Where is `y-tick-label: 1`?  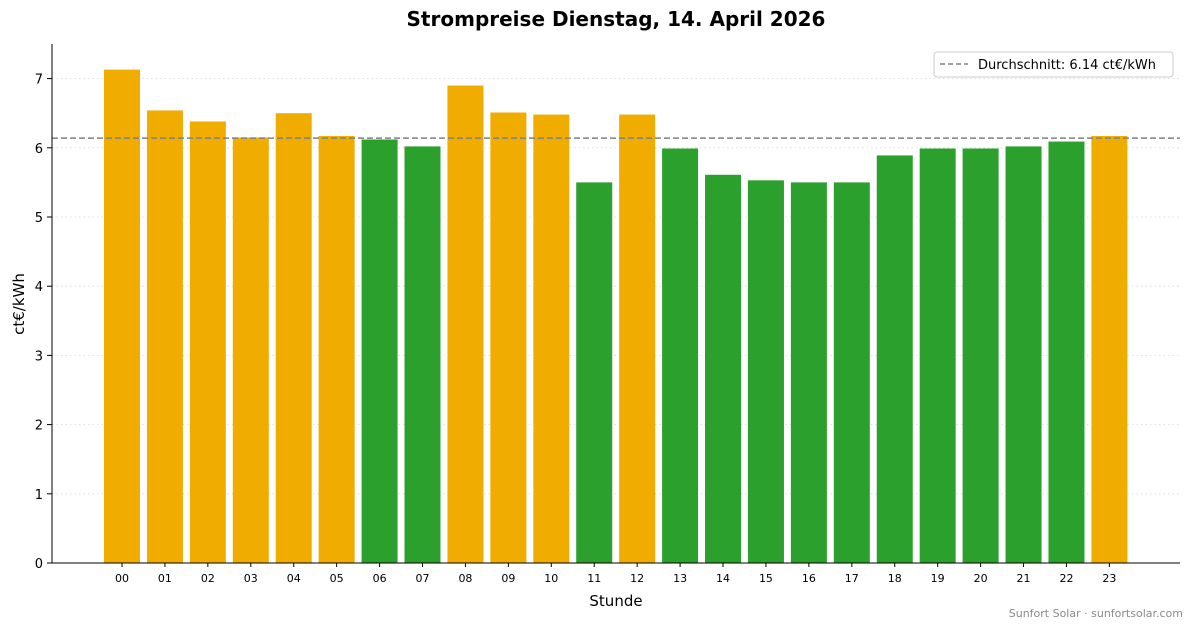 y-tick-label: 1 is located at coordinates (39, 495).